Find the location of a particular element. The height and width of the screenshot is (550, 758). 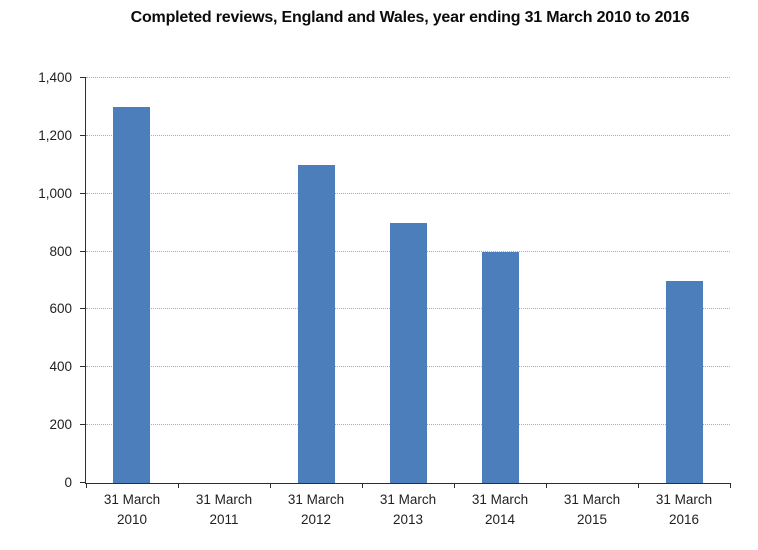

y-axis-tick-label: 1,200 is located at coordinates (55, 135).